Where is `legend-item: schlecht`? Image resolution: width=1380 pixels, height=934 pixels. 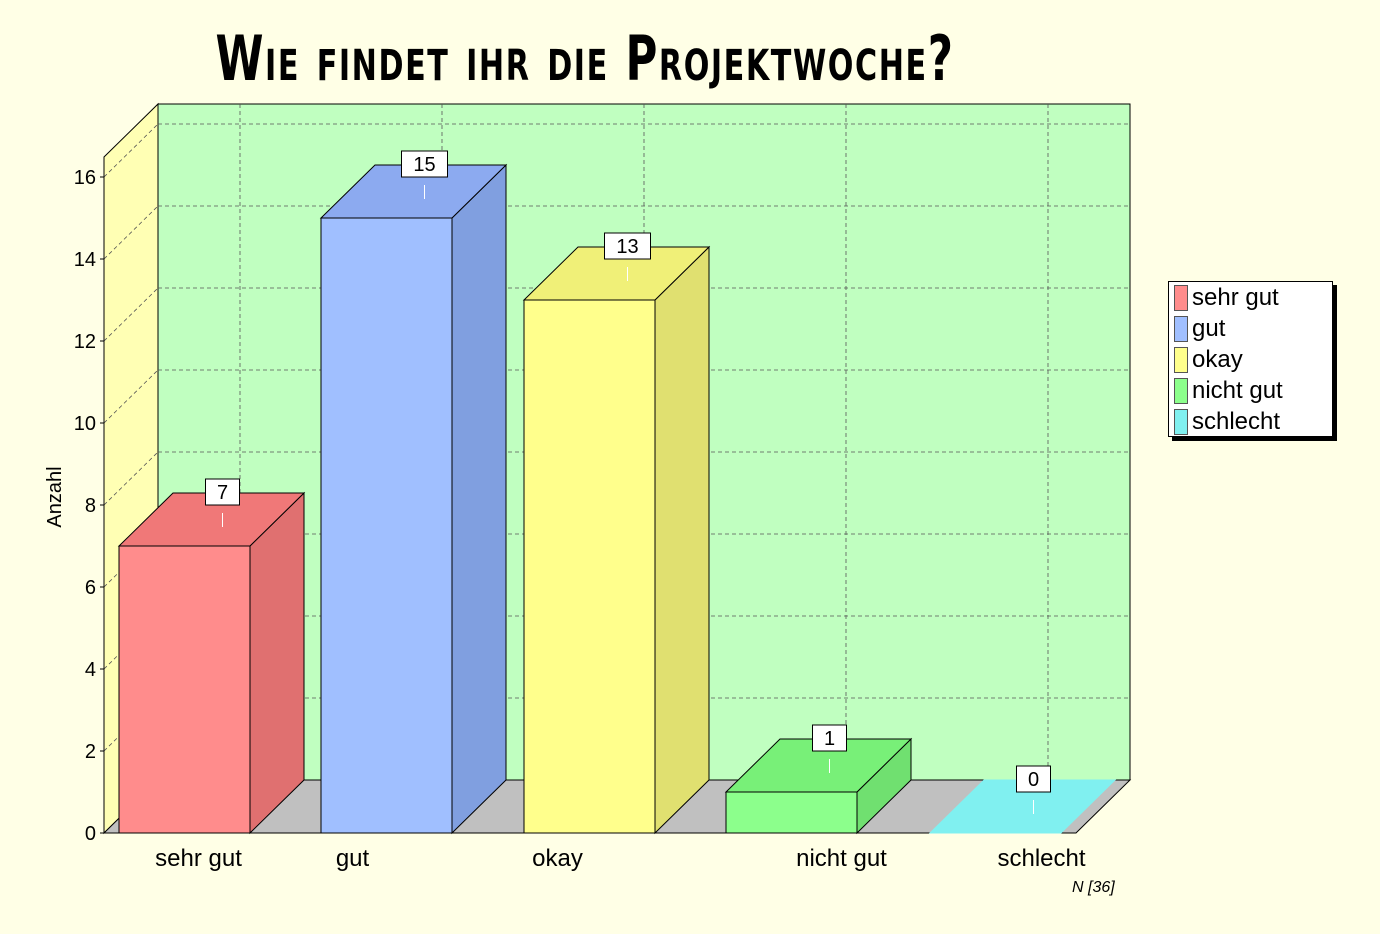
legend-item: schlecht is located at coordinates (1250, 421).